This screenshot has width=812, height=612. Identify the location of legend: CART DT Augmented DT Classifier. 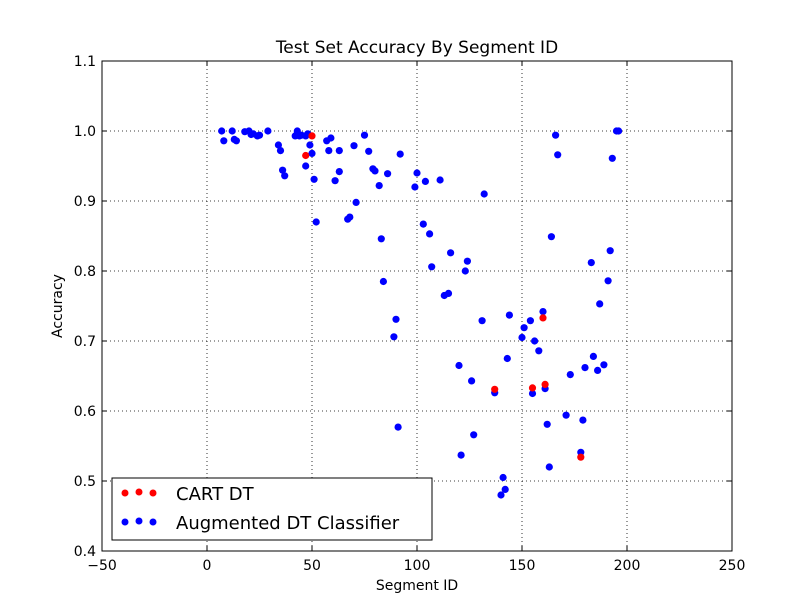
(272, 509).